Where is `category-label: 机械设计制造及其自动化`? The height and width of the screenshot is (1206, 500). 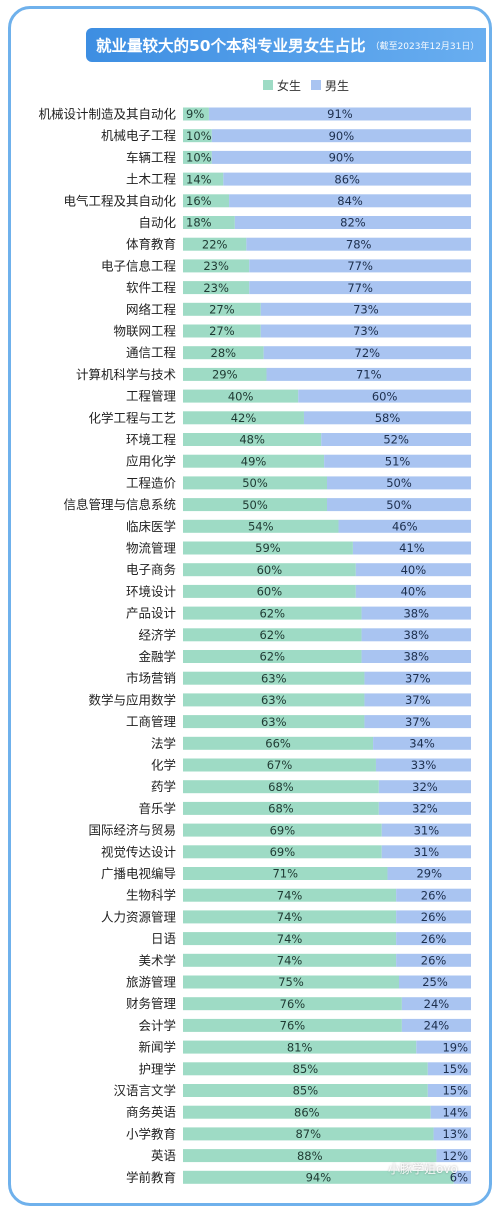
category-label: 机械设计制造及其自动化 is located at coordinates (107, 114).